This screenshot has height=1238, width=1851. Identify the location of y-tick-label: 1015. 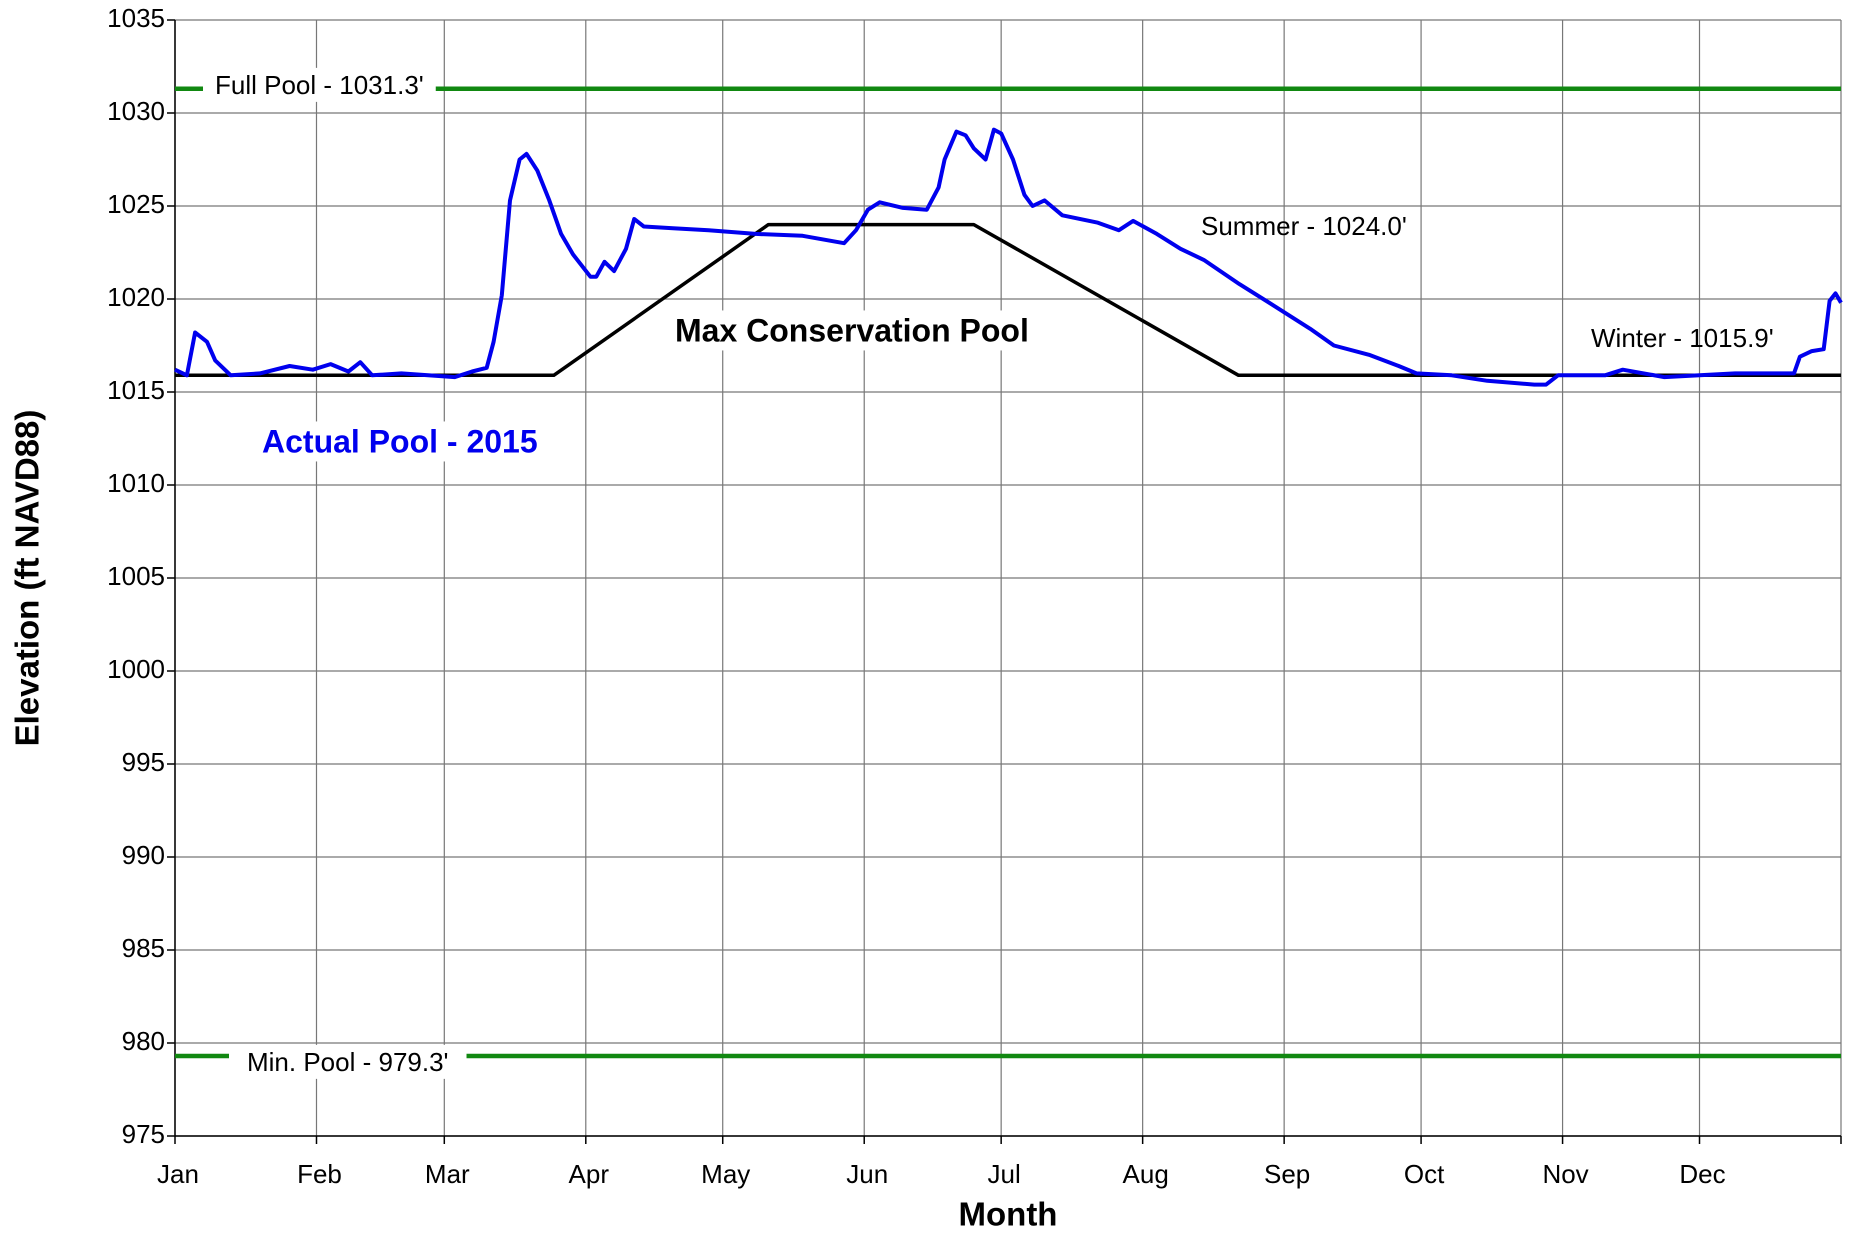
(136, 390).